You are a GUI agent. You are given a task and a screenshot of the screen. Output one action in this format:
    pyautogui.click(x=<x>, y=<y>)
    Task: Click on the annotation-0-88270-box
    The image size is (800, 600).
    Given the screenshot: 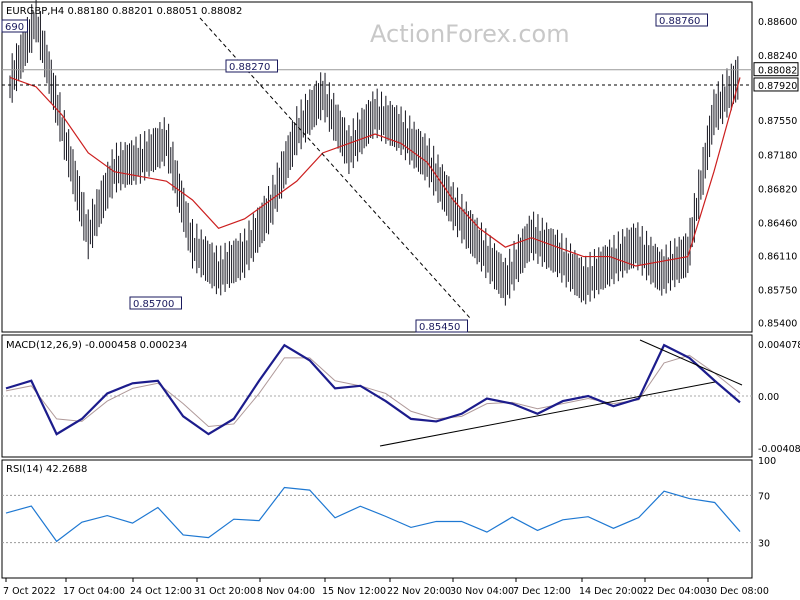 What is the action you would take?
    pyautogui.click(x=251, y=66)
    